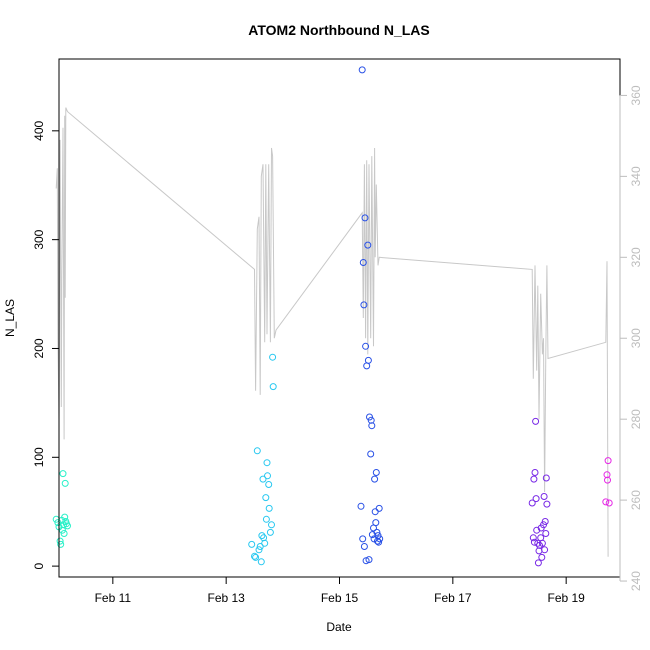 The image size is (650, 650). Describe the element at coordinates (339, 627) in the screenshot. I see `x-axis-label: Date` at that location.